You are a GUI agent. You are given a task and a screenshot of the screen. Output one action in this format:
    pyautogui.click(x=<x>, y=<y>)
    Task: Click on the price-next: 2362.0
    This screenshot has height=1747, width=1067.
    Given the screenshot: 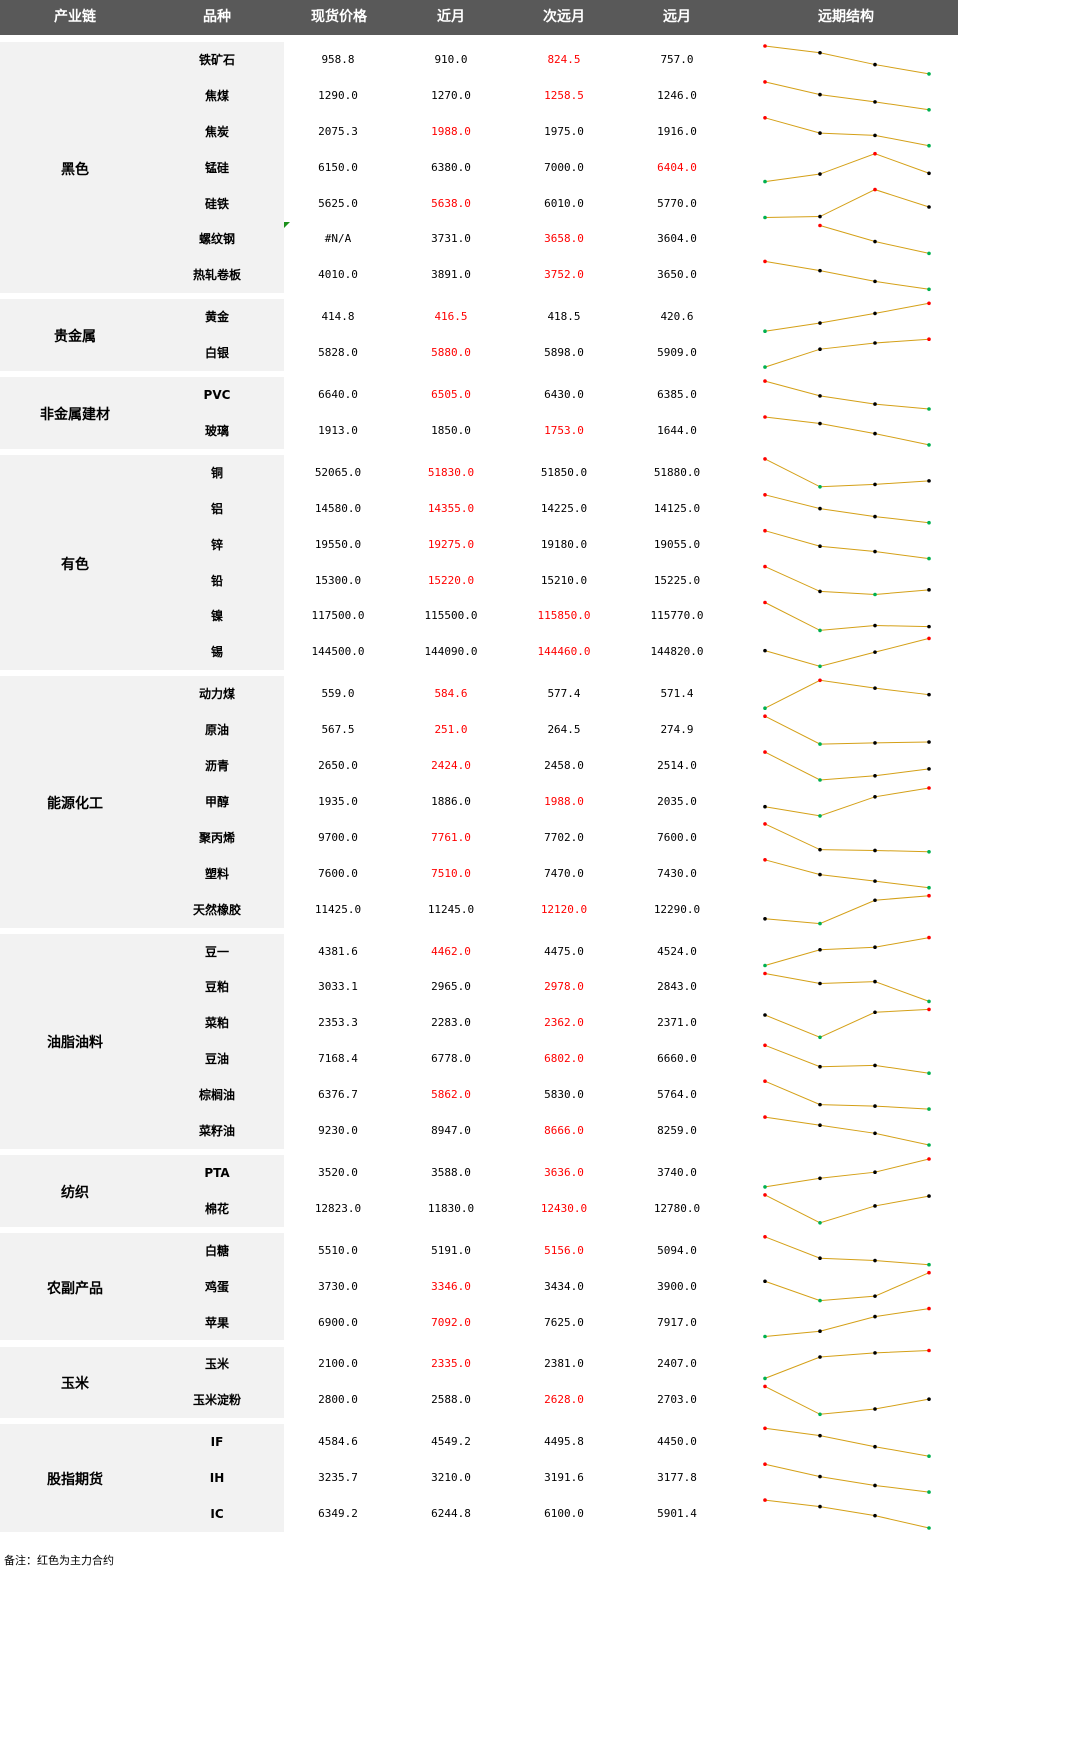 What is the action you would take?
    pyautogui.click(x=564, y=1023)
    